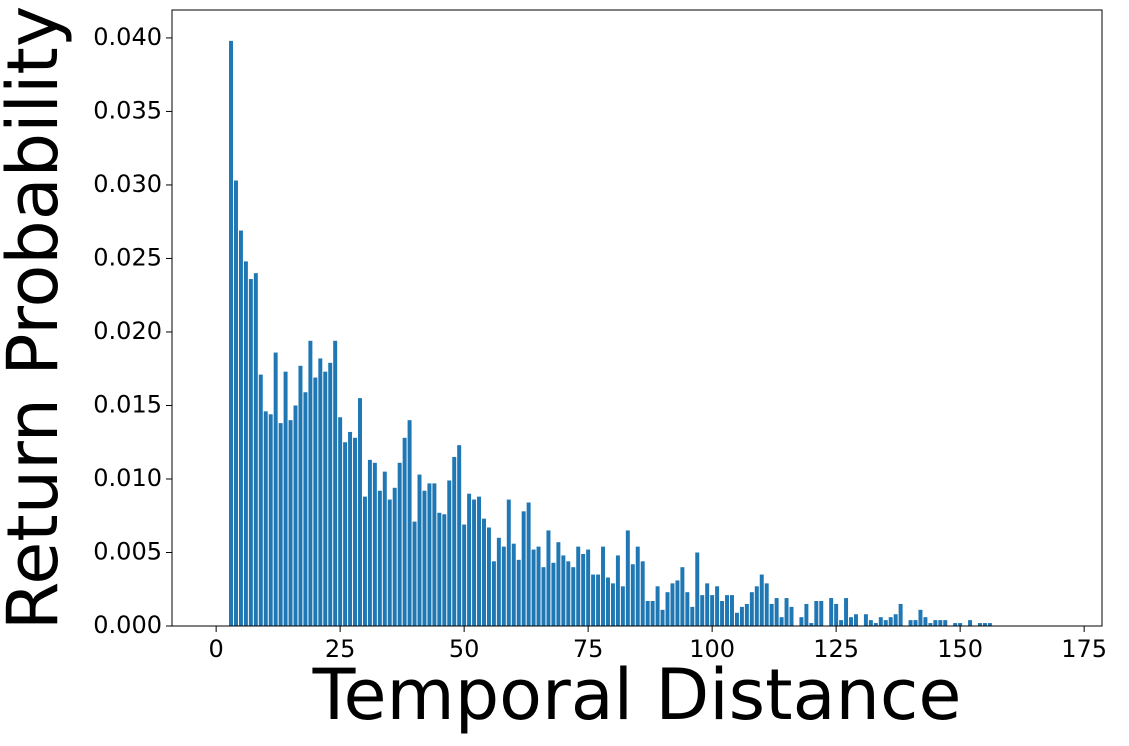 This screenshot has height=746, width=1129. I want to click on x-tick-label: 150, so click(960, 649).